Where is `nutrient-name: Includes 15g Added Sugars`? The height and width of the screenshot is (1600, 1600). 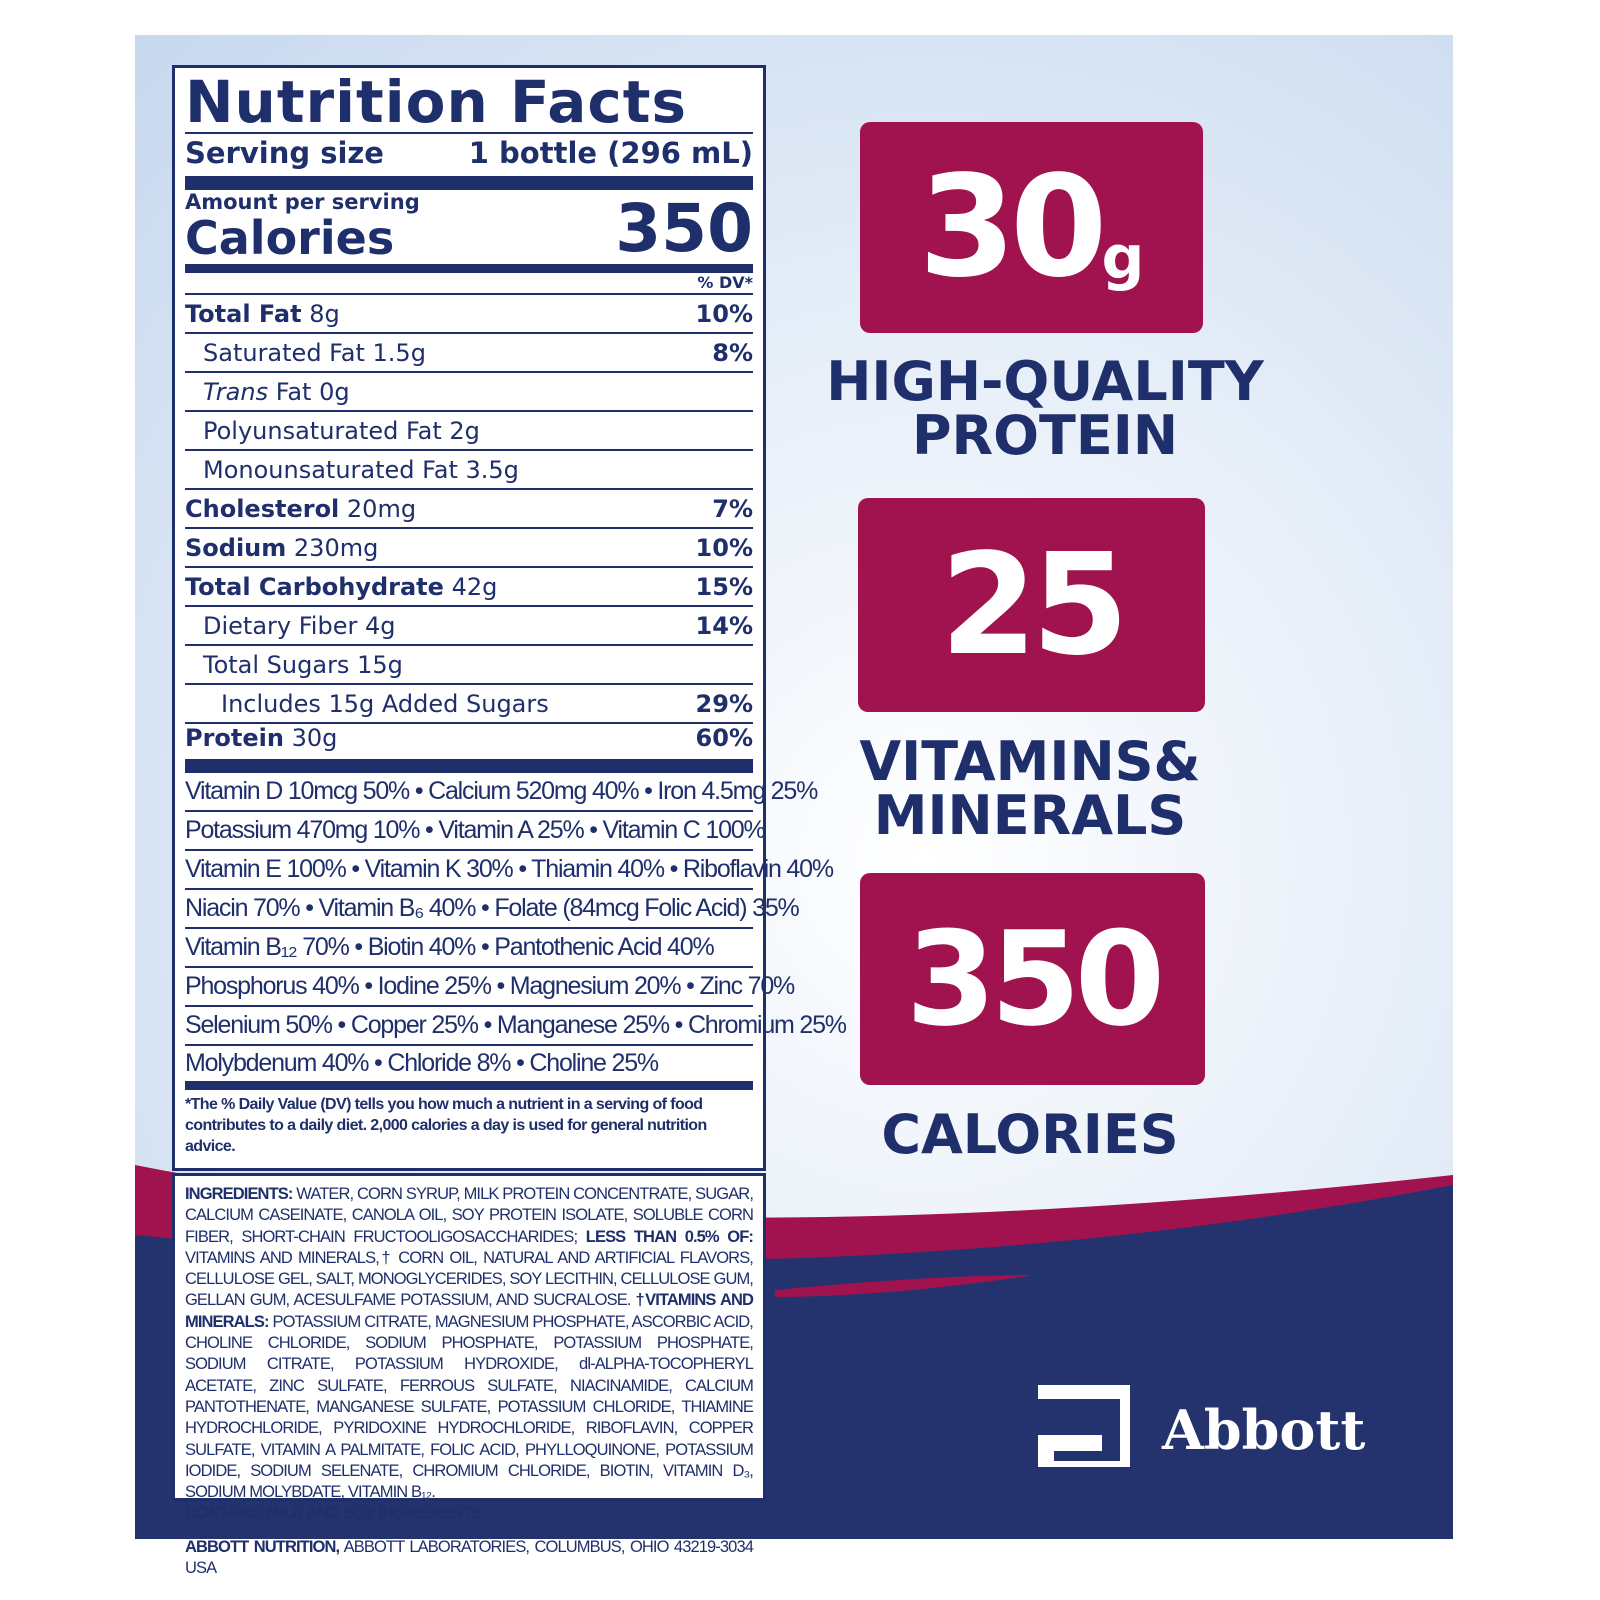
nutrient-name: Includes 15g Added Sugars is located at coordinates (367, 704).